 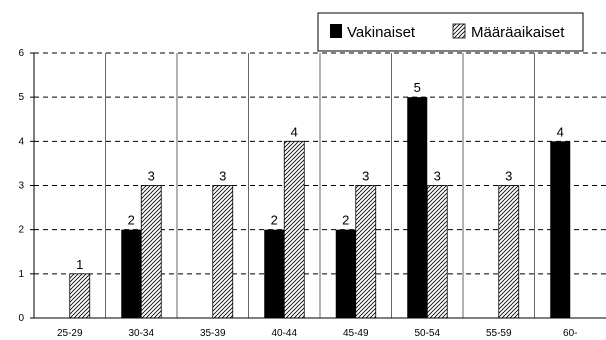 I want to click on y-tick-label: 0, so click(x=21, y=318).